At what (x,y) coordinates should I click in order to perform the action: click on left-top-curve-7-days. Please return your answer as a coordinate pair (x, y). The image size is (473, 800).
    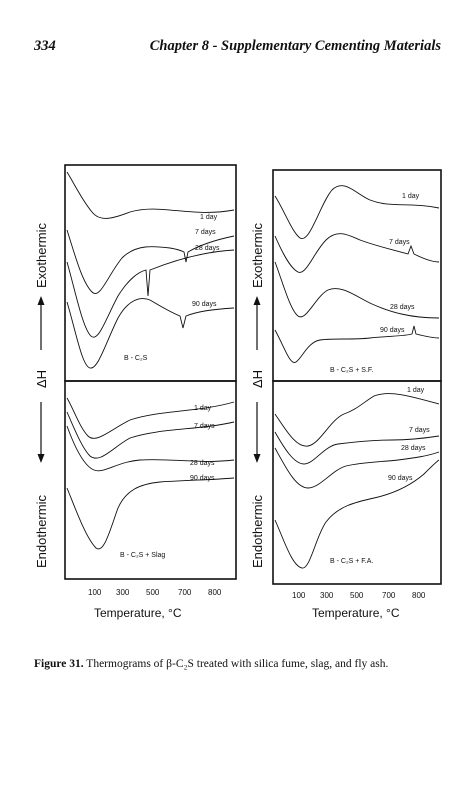
    Looking at the image, I should click on (150, 261).